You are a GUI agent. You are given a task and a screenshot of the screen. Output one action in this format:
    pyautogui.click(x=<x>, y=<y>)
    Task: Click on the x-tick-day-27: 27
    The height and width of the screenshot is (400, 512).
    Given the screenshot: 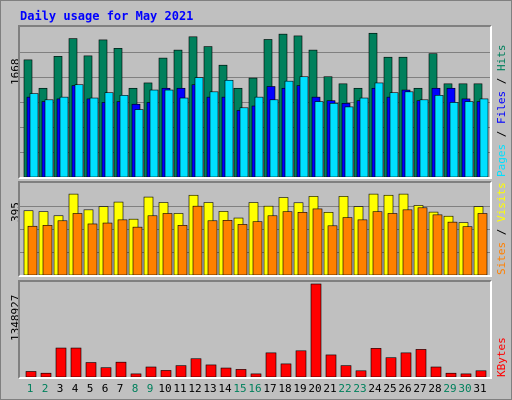 What is the action you would take?
    pyautogui.click(x=420, y=388)
    